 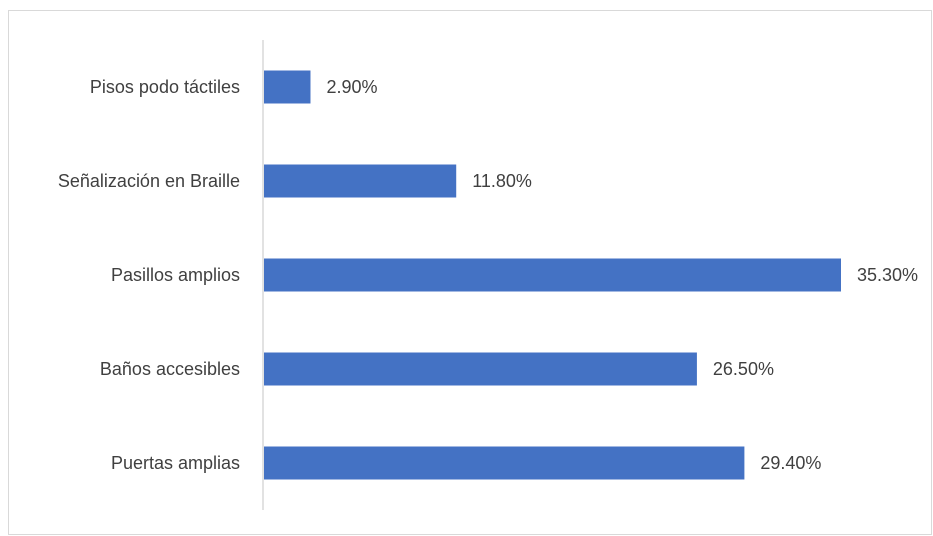 What do you see at coordinates (790, 463) in the screenshot?
I see `value-label-4: 29.40%` at bounding box center [790, 463].